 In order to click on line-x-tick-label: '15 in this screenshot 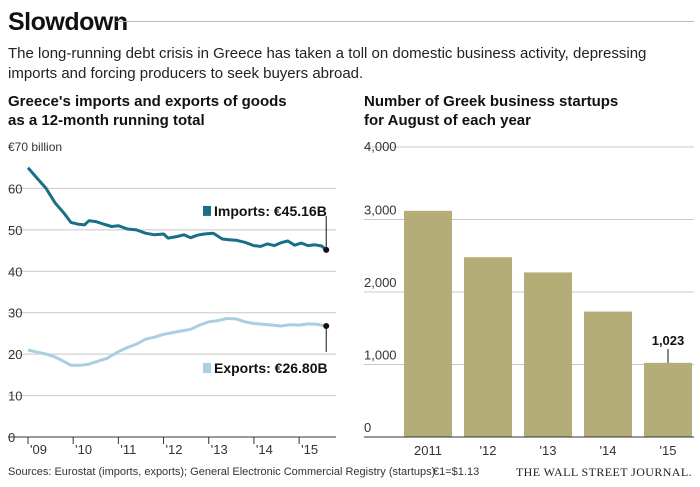, I will do `click(309, 449)`.